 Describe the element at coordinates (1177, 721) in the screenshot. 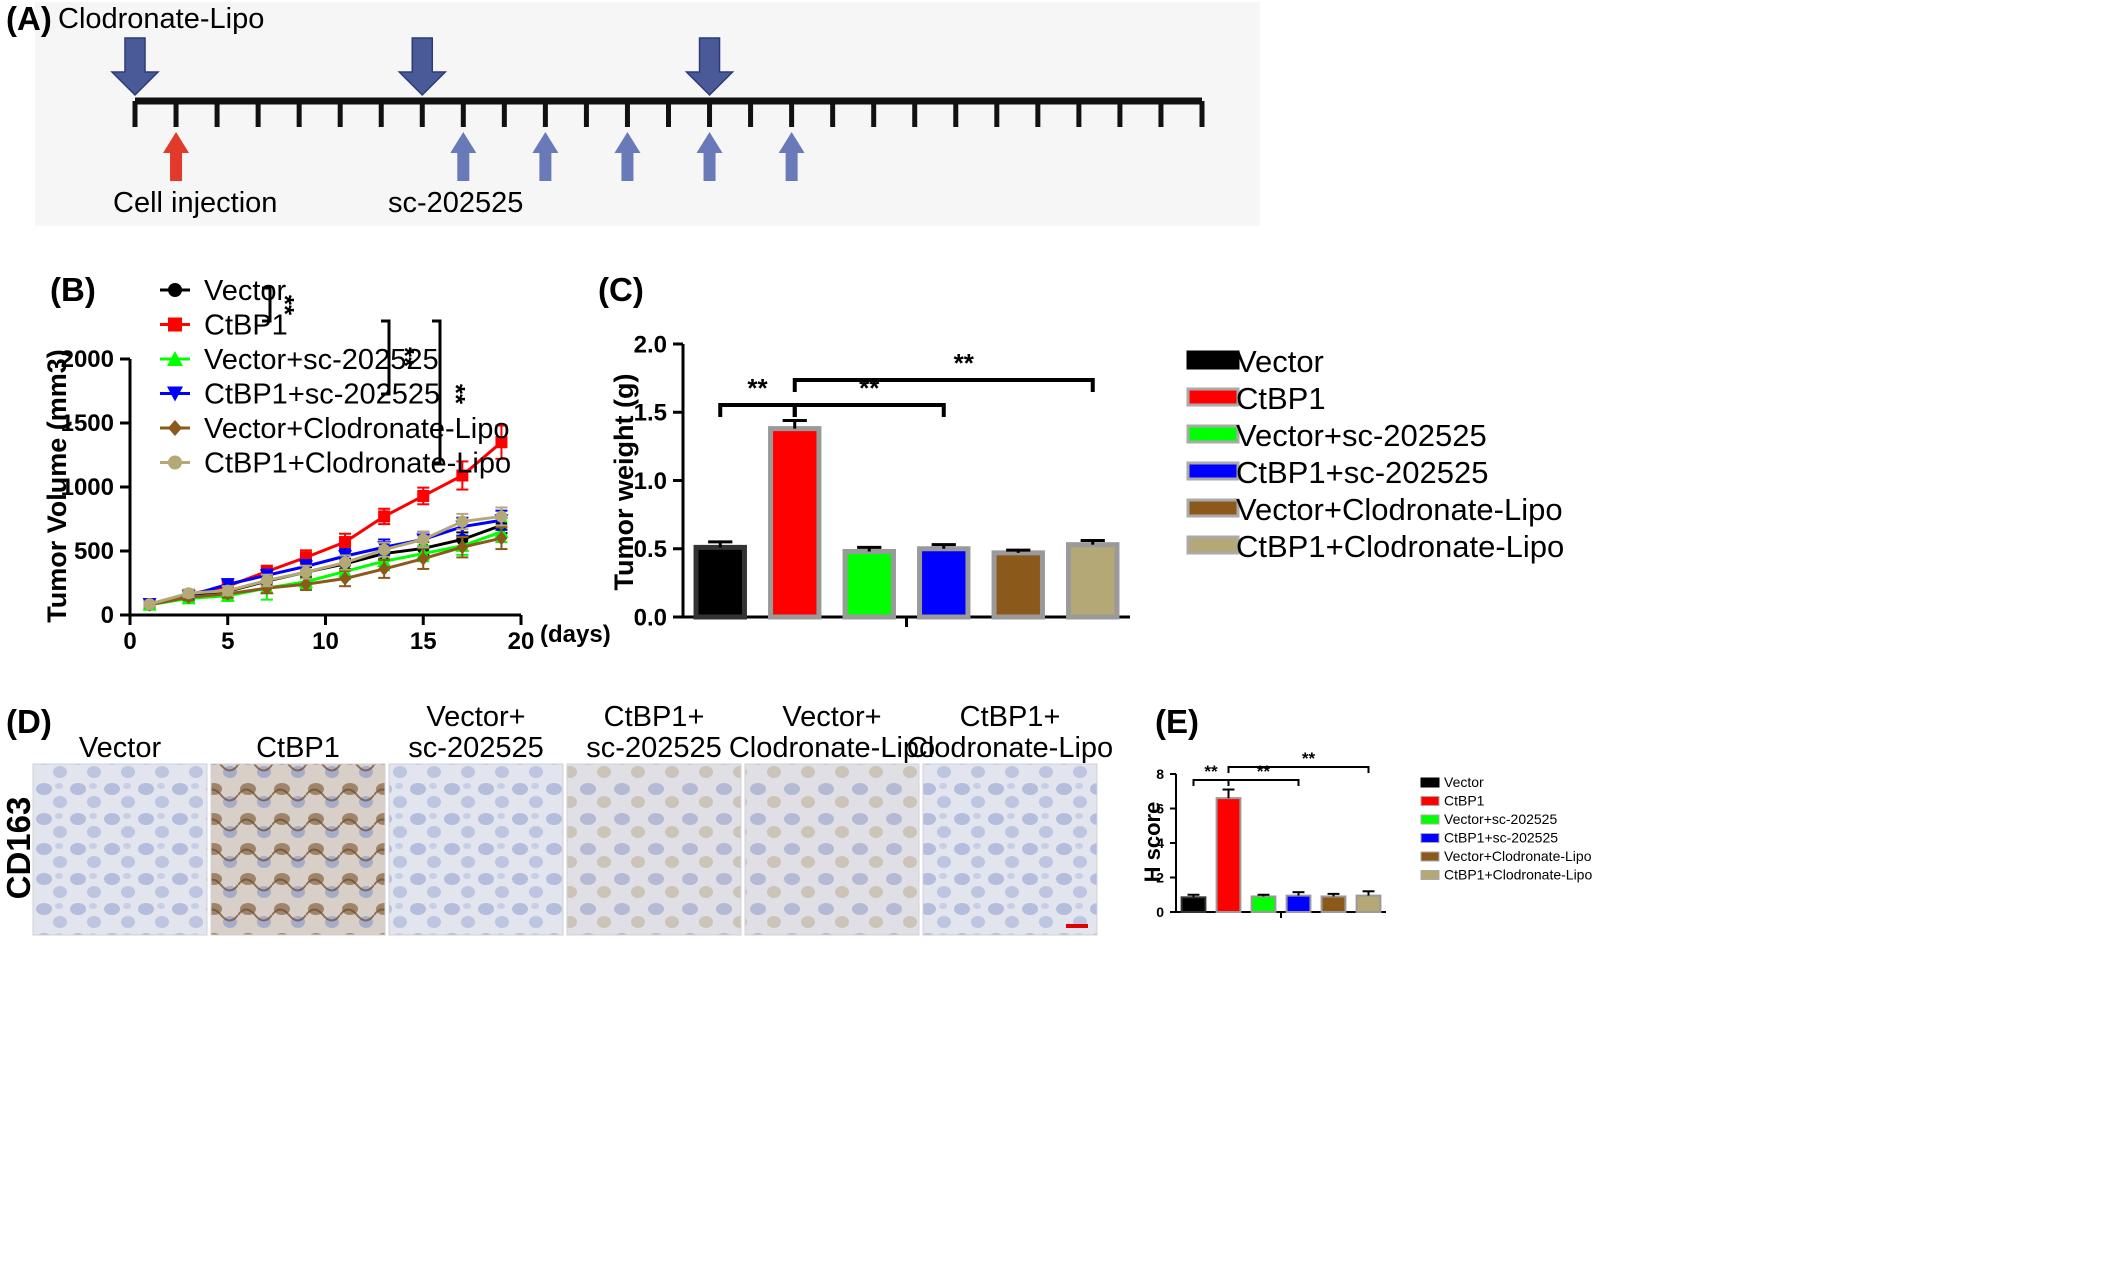

I see `panel-e-label: (E)` at that location.